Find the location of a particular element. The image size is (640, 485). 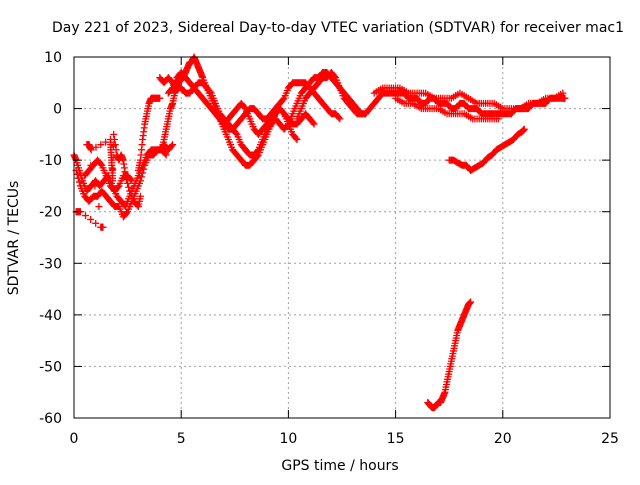

series-trace-mid-c is located at coordinates (241, 103).